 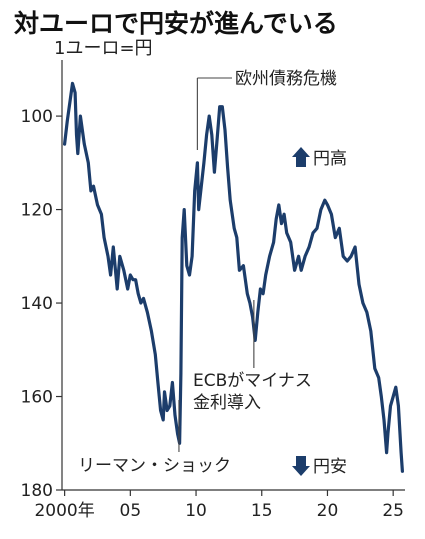 I want to click on chart-title: 対ユーロで円安が進んでいる, so click(x=176, y=23).